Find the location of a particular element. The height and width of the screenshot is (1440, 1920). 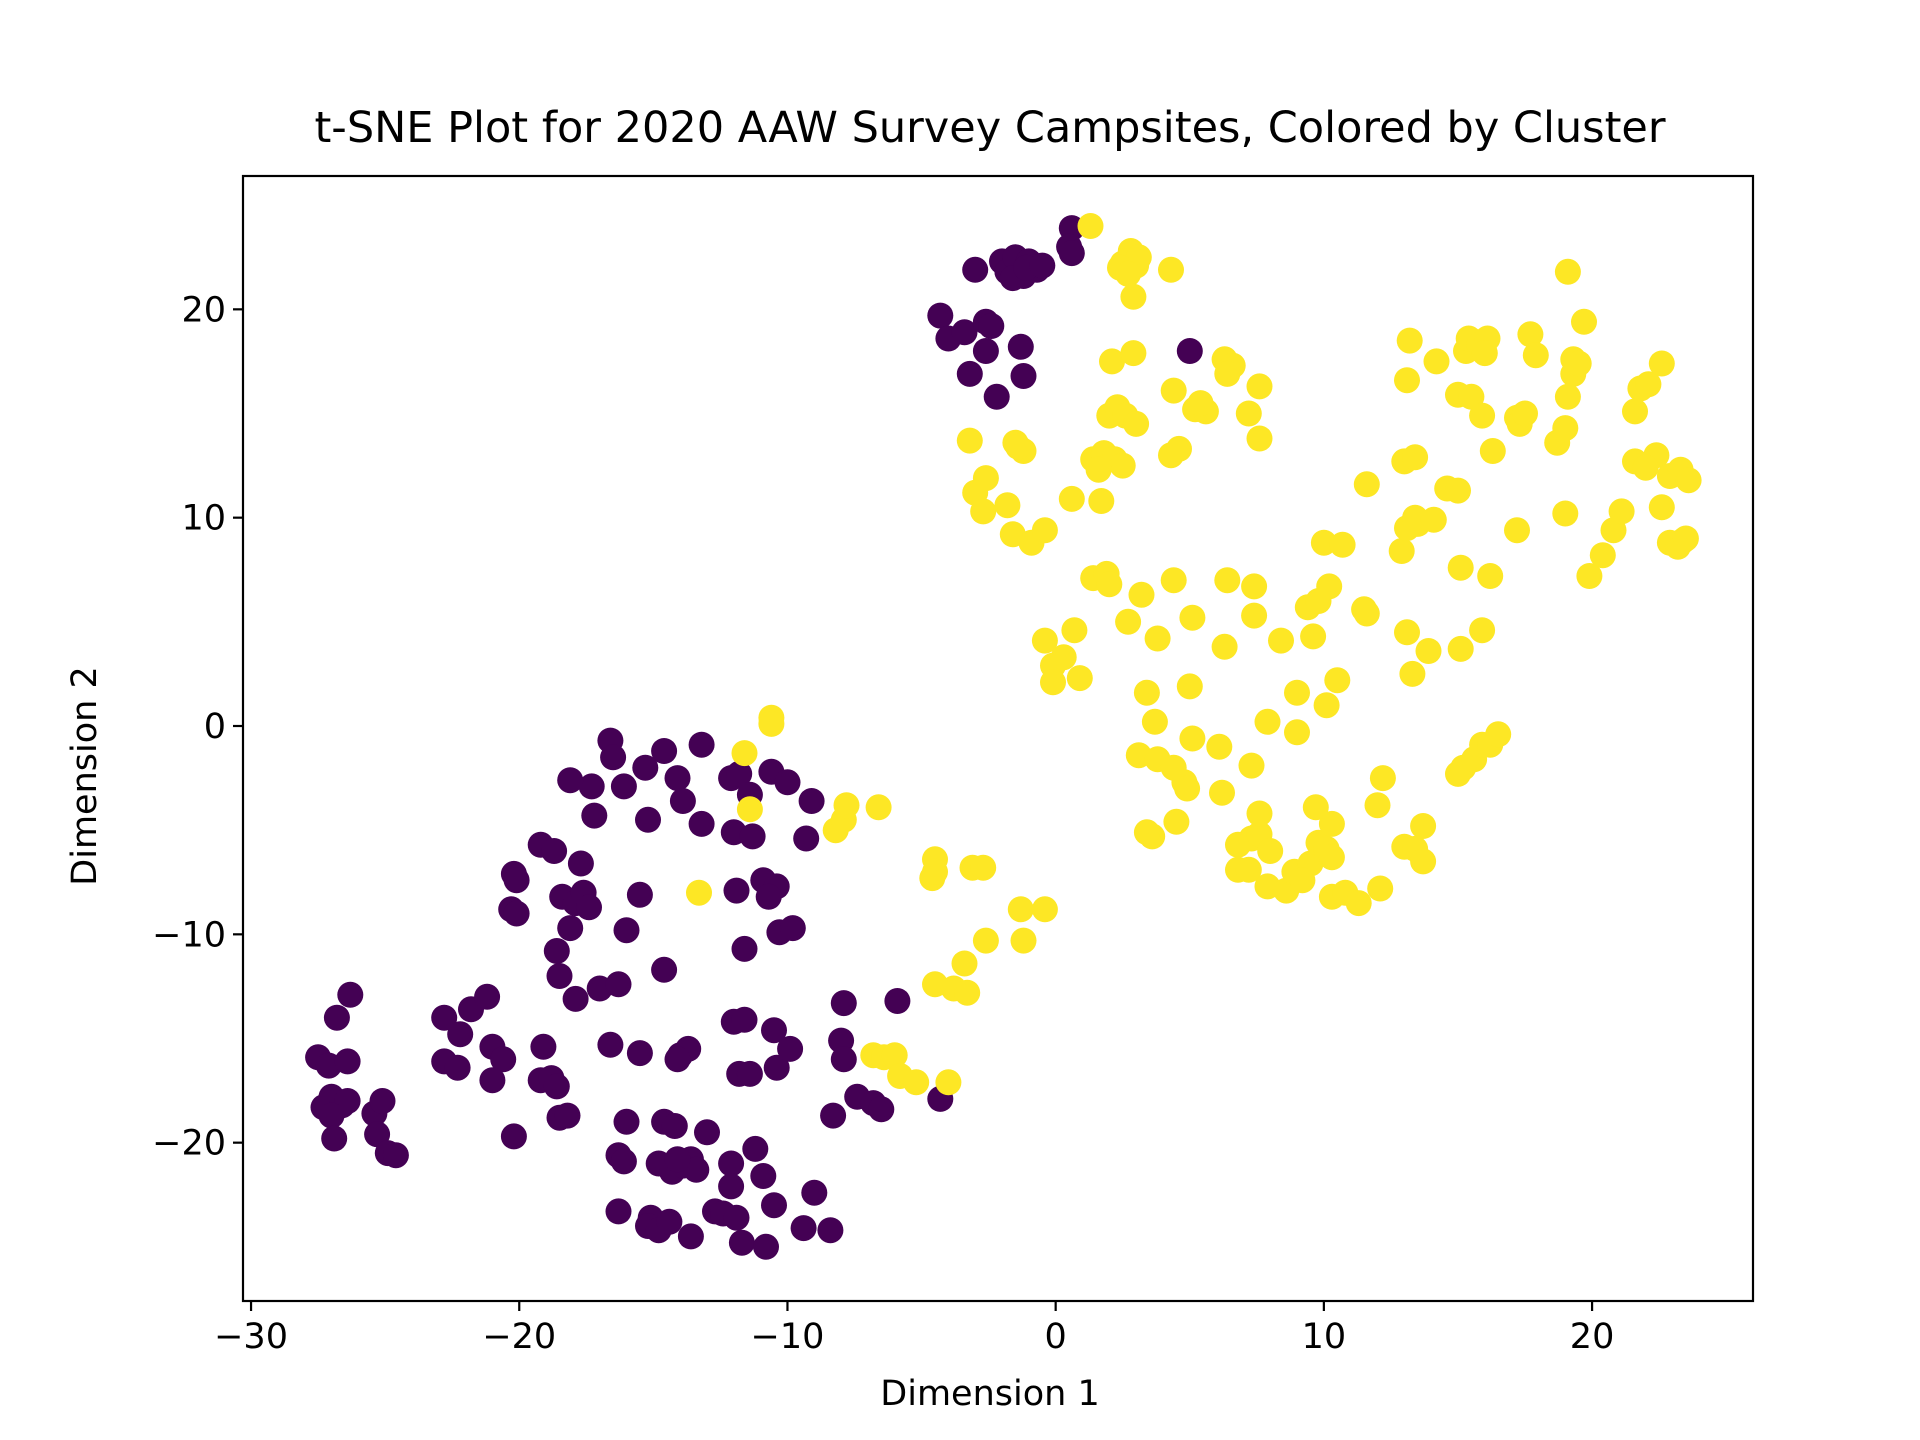

y-tick-label: 20 is located at coordinates (203, 310).